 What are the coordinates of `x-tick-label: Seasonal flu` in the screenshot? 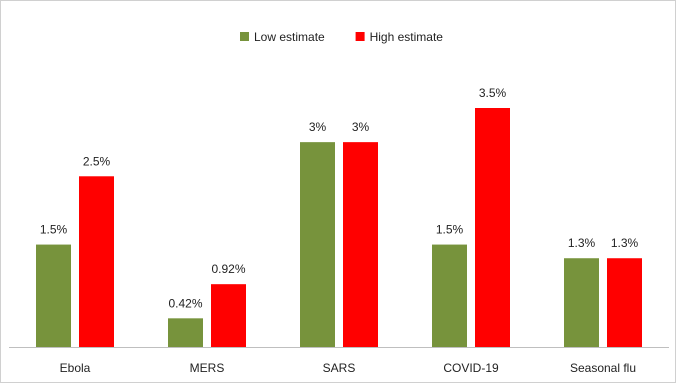 It's located at (603, 368).